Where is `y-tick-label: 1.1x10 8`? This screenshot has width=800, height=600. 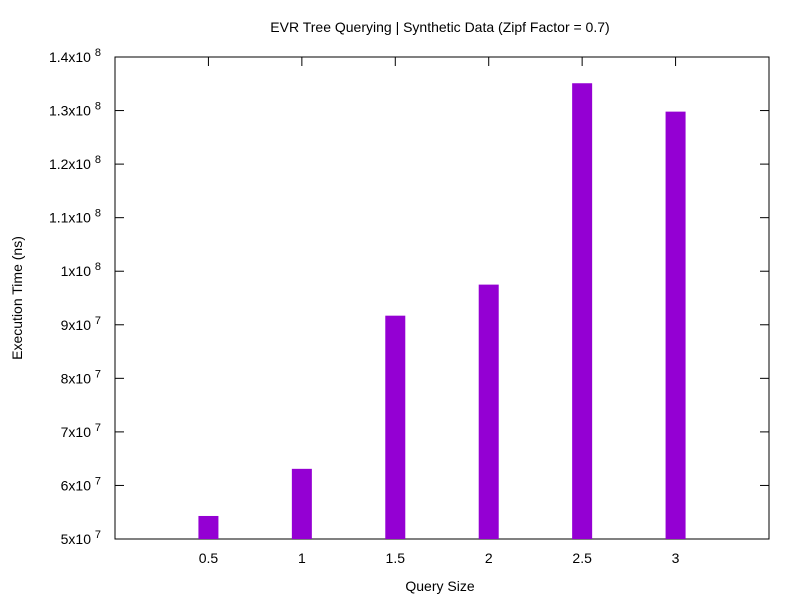 y-tick-label: 1.1x10 8 is located at coordinates (75, 217).